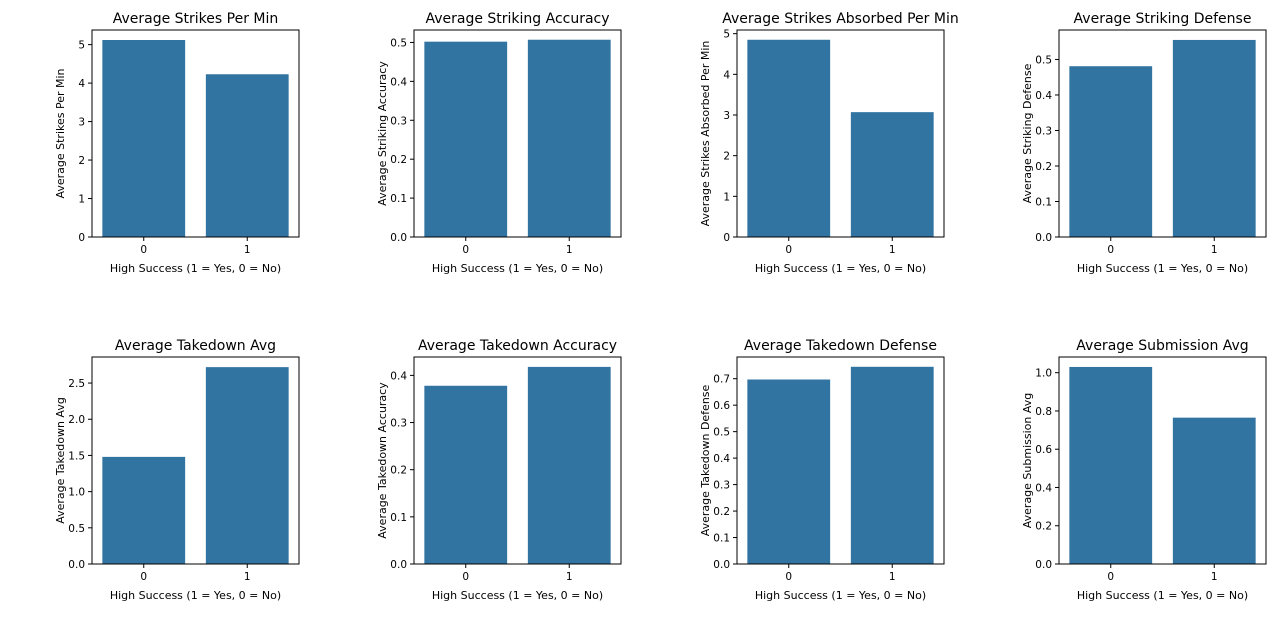  Describe the element at coordinates (721, 380) in the screenshot. I see `y-tick-label: 0.7` at that location.